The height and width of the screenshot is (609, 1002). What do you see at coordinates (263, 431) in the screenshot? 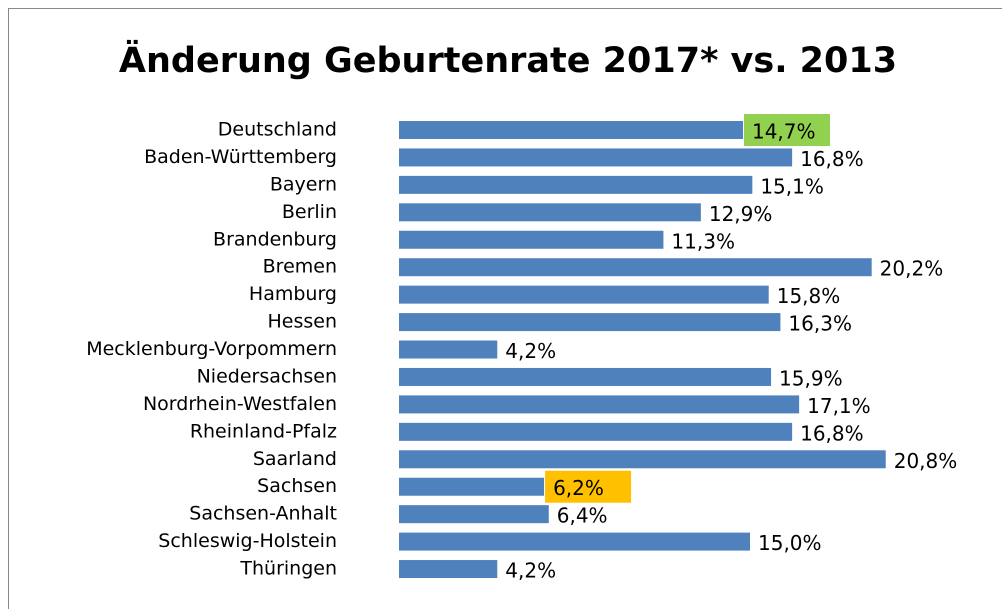
I see `category-label: Rheinland-Pfalz` at bounding box center [263, 431].